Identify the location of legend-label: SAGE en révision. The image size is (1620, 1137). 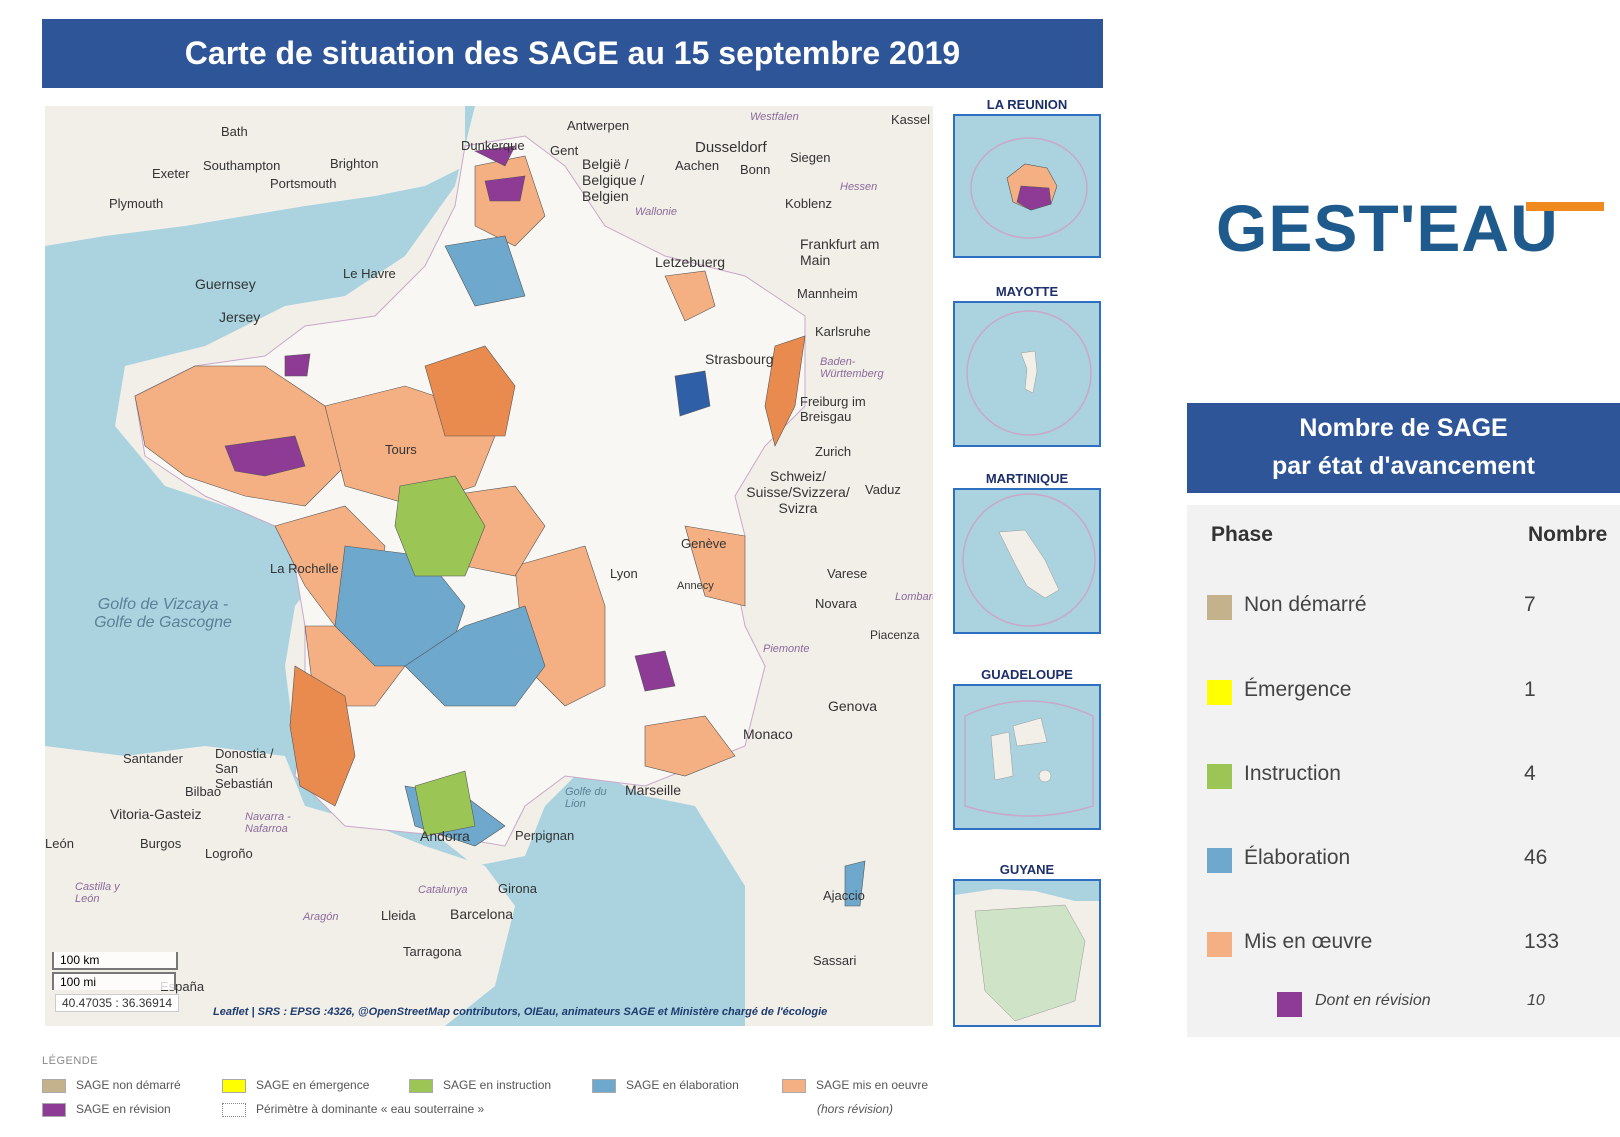
(123, 1109).